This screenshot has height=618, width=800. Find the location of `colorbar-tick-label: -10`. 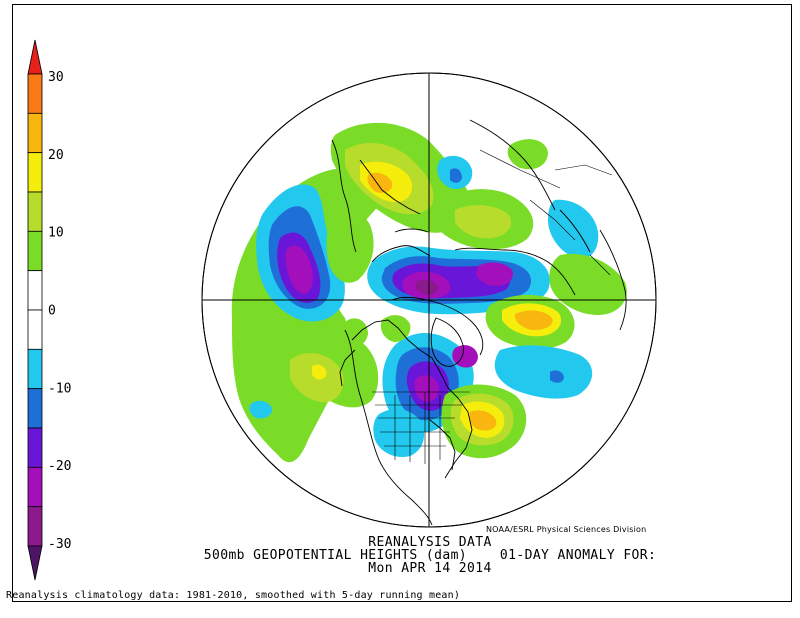

colorbar-tick-label: -10 is located at coordinates (59, 388).